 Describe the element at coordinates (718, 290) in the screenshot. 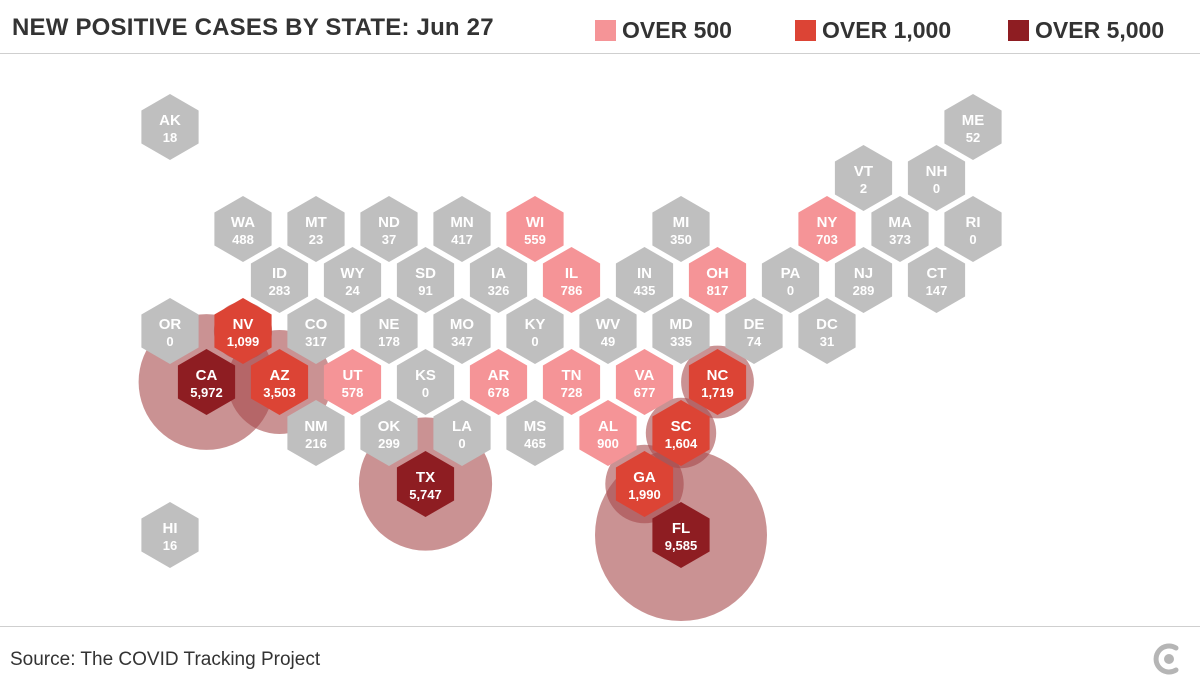

I see `state-value: 817` at that location.